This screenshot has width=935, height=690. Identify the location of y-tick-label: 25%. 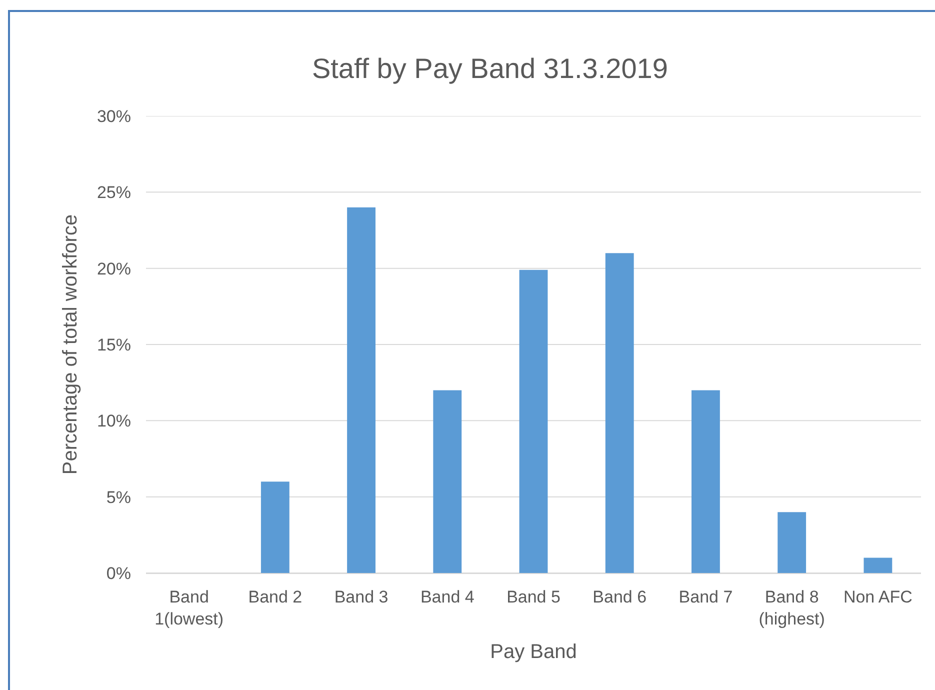
(113, 192).